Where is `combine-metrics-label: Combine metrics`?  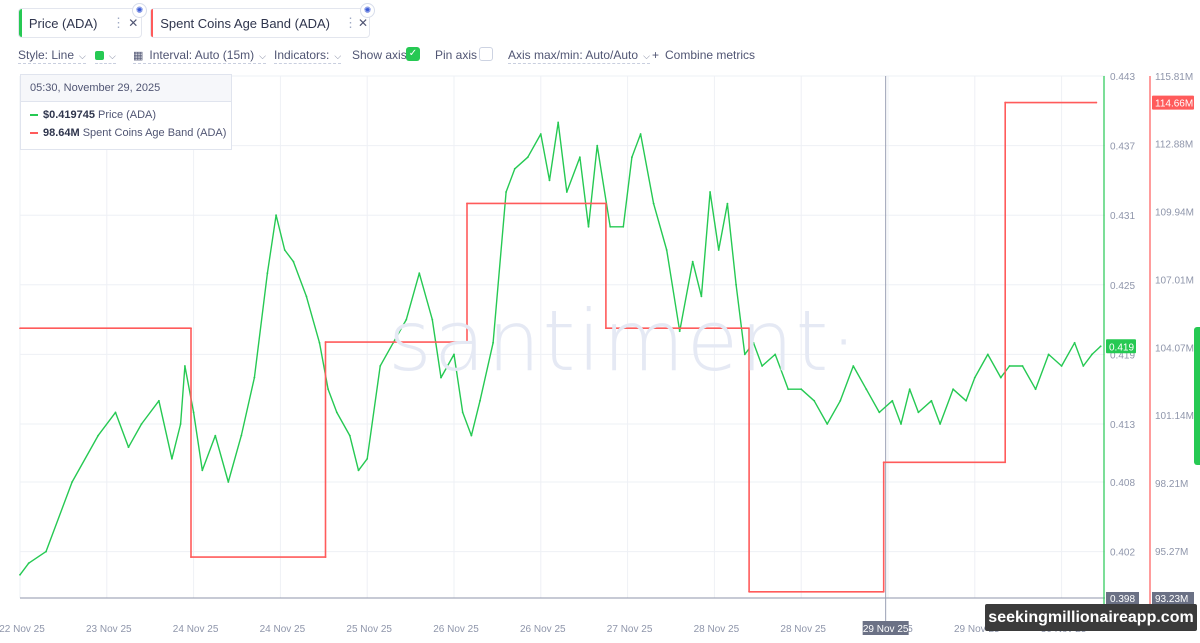
combine-metrics-label: Combine metrics is located at coordinates (710, 55).